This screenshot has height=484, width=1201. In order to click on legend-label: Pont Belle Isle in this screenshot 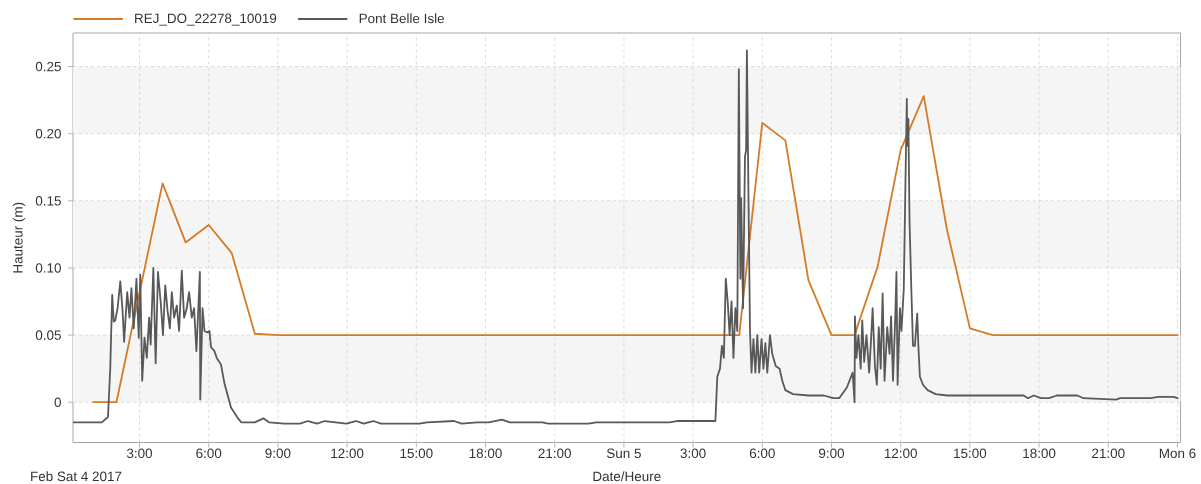, I will do `click(401, 18)`.